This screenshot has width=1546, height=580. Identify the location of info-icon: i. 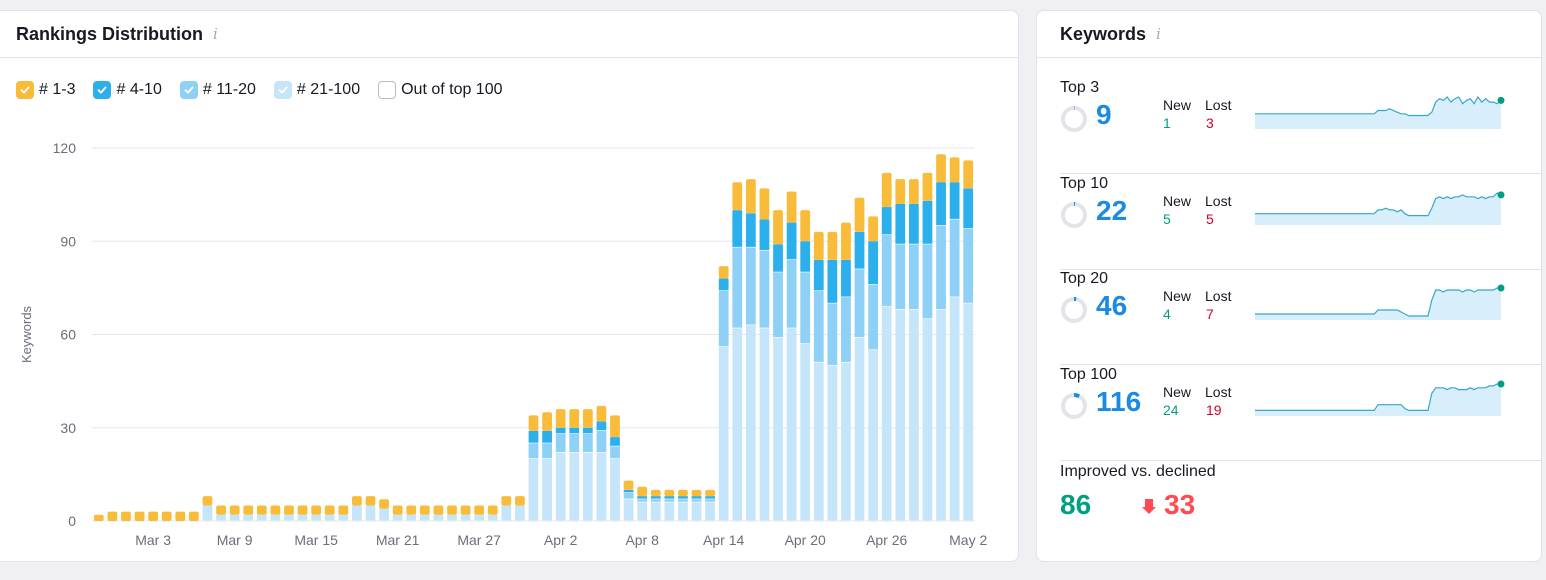
(1158, 34).